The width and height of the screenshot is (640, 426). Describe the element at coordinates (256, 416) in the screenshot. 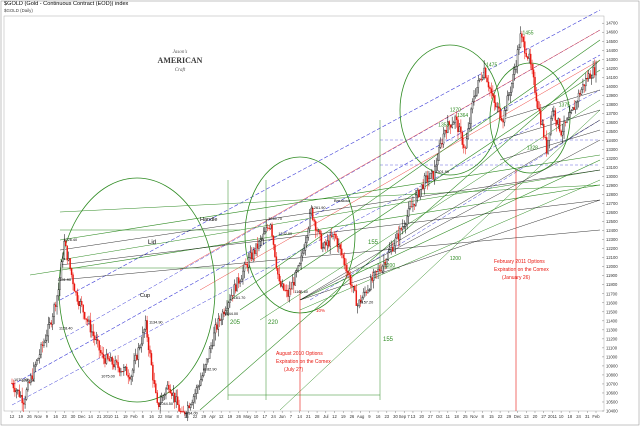

I see `x-tick-label: 10` at that location.